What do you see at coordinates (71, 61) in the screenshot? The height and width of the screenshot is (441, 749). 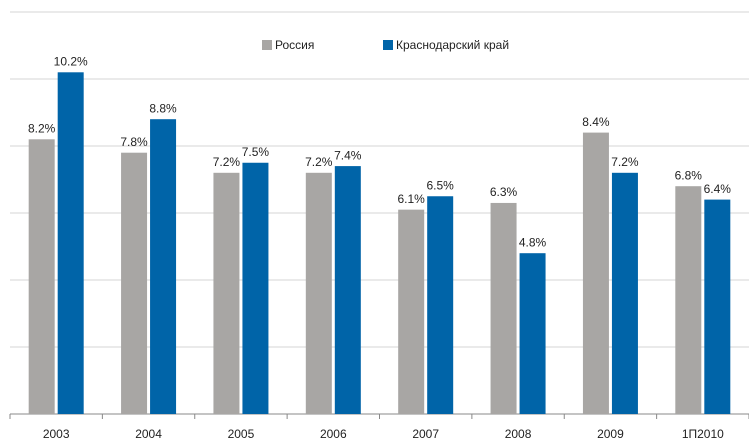 I see `value-label: 10.2%` at bounding box center [71, 61].